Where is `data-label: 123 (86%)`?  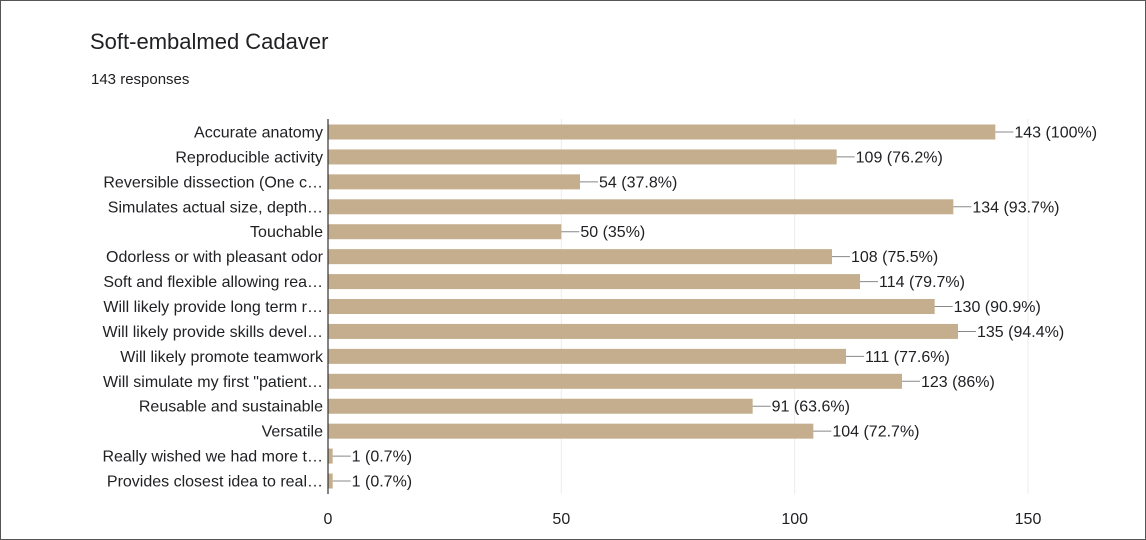 data-label: 123 (86%) is located at coordinates (958, 382).